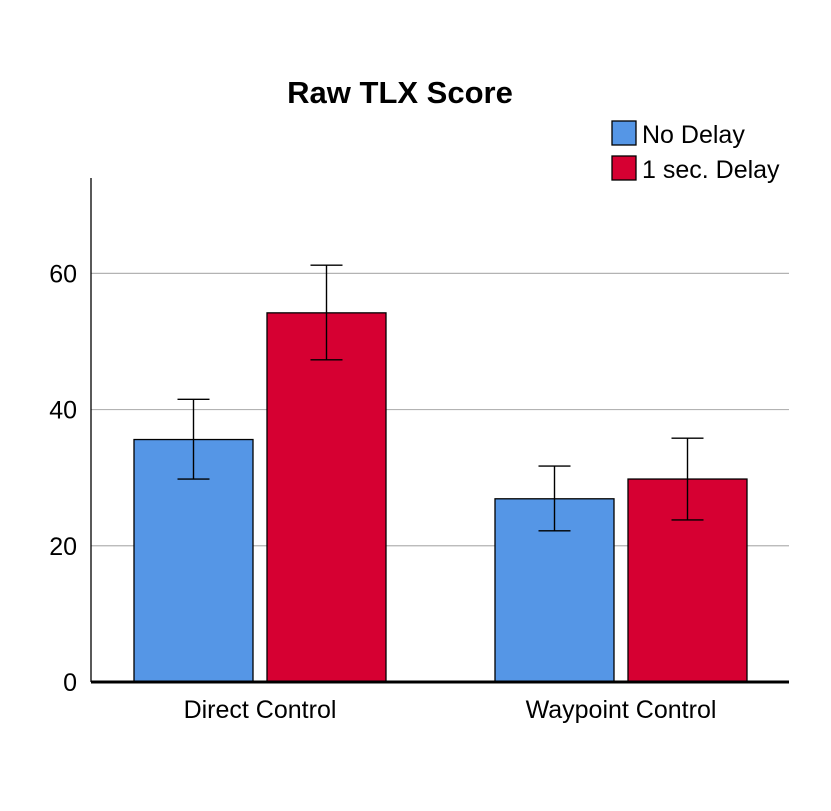 The image size is (831, 811). I want to click on y-tick-label: 60, so click(63, 274).